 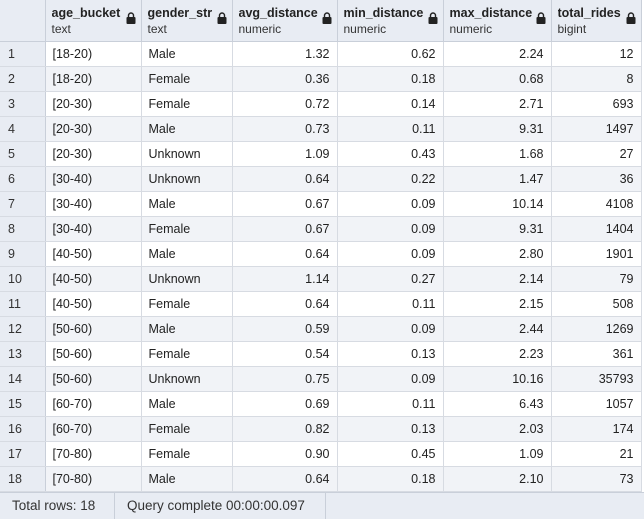 I want to click on cell-total-rides: 4108, so click(x=596, y=204).